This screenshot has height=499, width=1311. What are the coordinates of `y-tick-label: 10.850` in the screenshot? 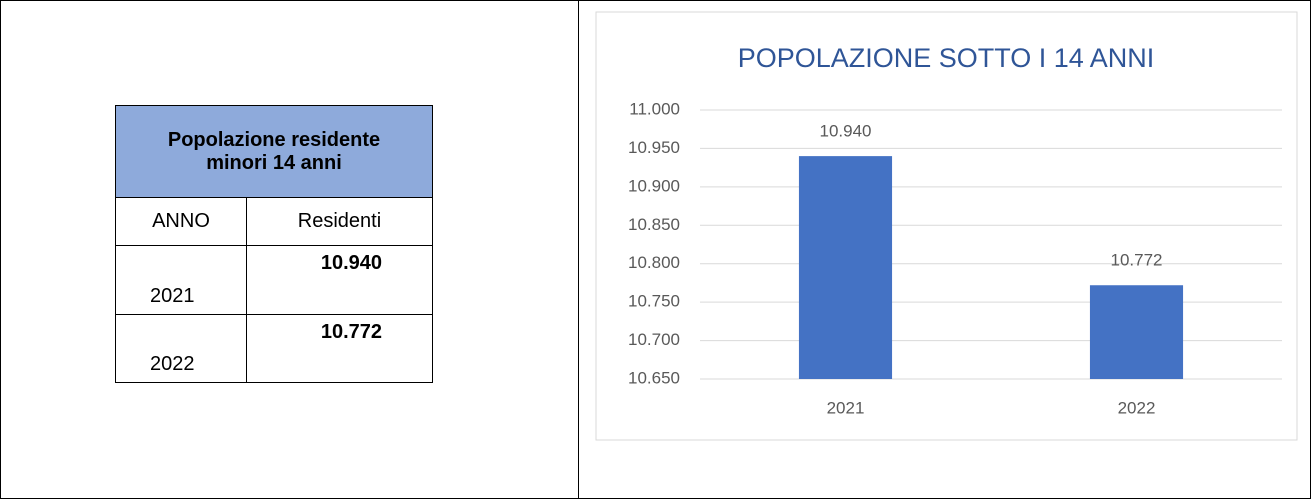 It's located at (654, 224).